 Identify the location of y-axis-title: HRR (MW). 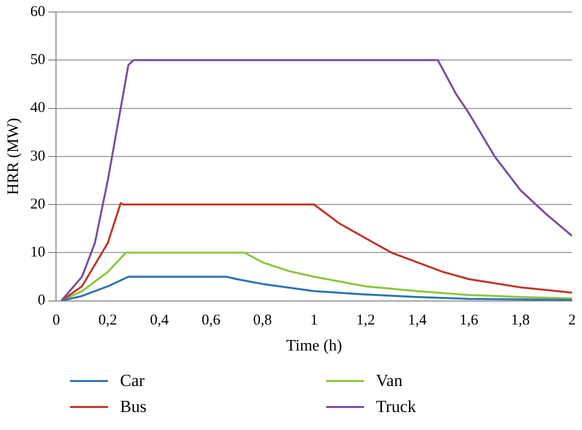
(13, 156).